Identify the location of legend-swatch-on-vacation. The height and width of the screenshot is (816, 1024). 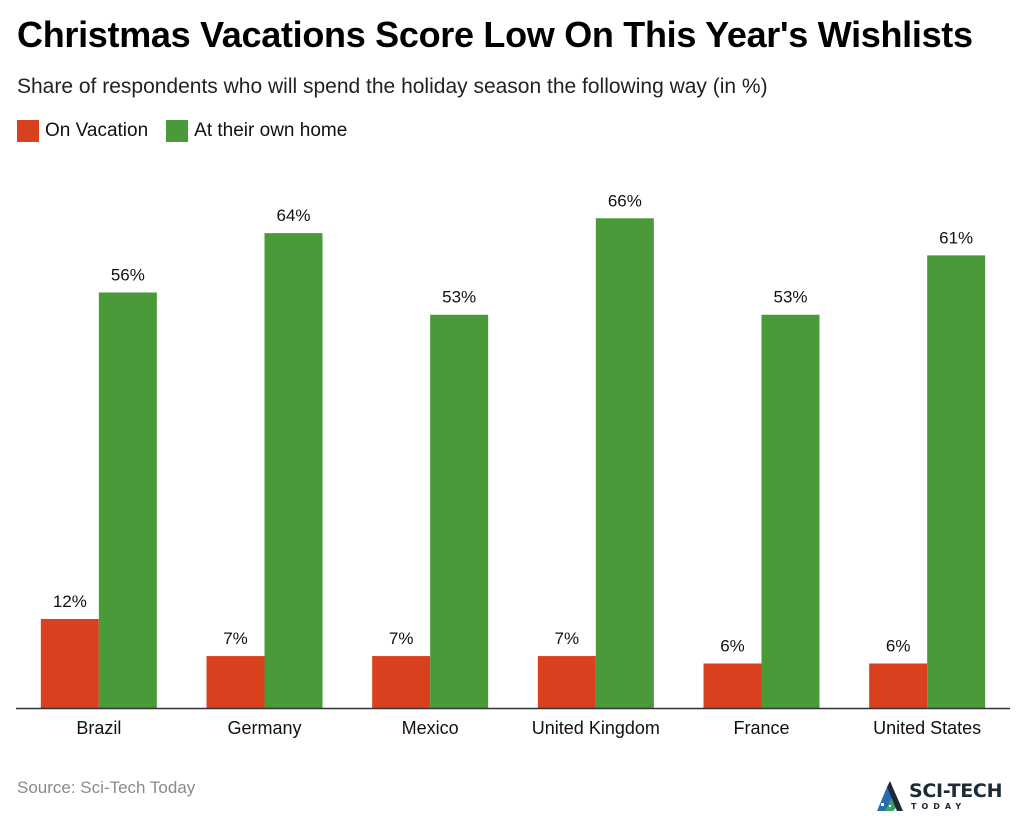
(28, 131).